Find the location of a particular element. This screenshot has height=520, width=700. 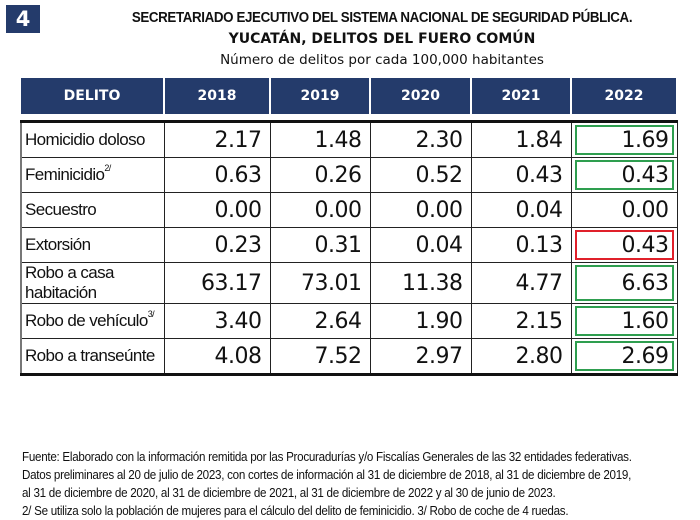

rate-value: 1.60 is located at coordinates (645, 321).